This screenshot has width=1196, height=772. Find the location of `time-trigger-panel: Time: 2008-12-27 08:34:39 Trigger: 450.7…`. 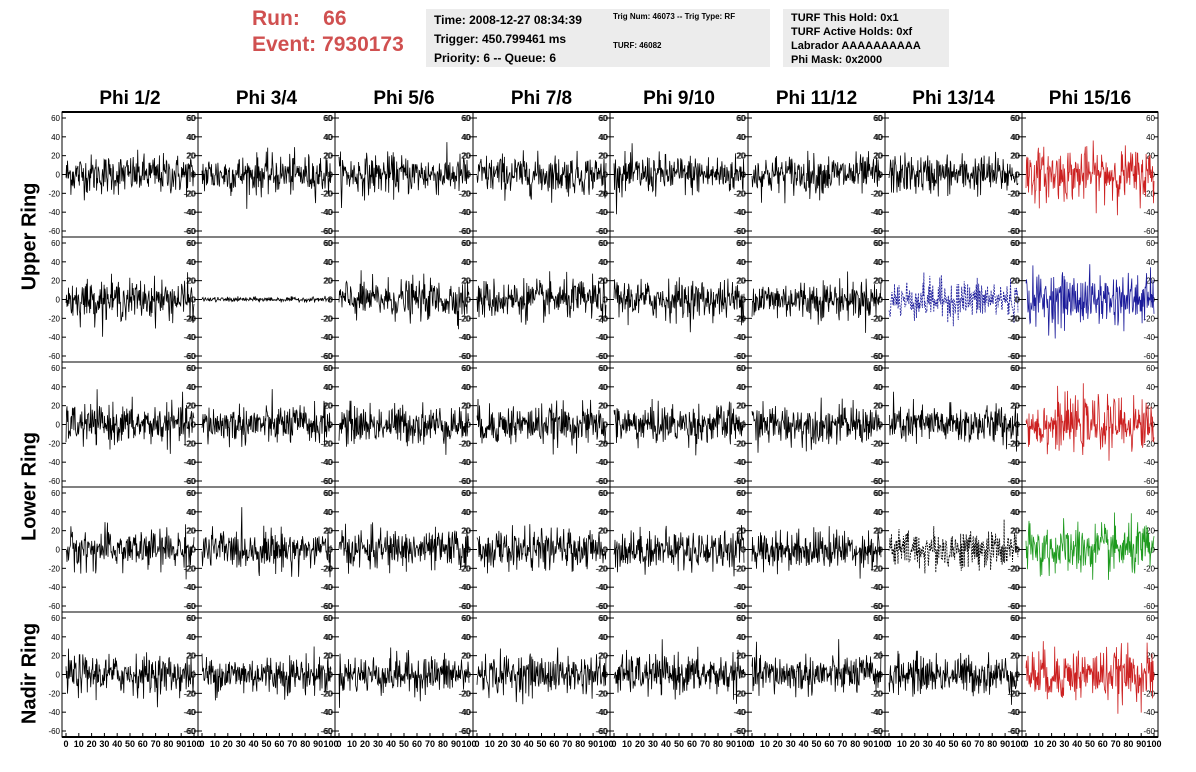

time-trigger-panel: Time: 2008-12-27 08:34:39 Trigger: 450.7… is located at coordinates (519, 38).